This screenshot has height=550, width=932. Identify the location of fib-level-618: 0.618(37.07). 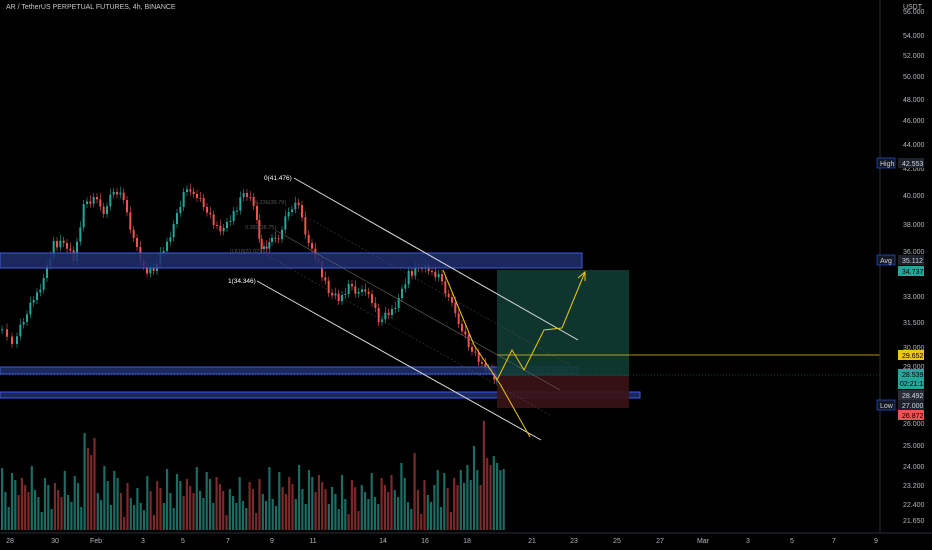
(245, 252).